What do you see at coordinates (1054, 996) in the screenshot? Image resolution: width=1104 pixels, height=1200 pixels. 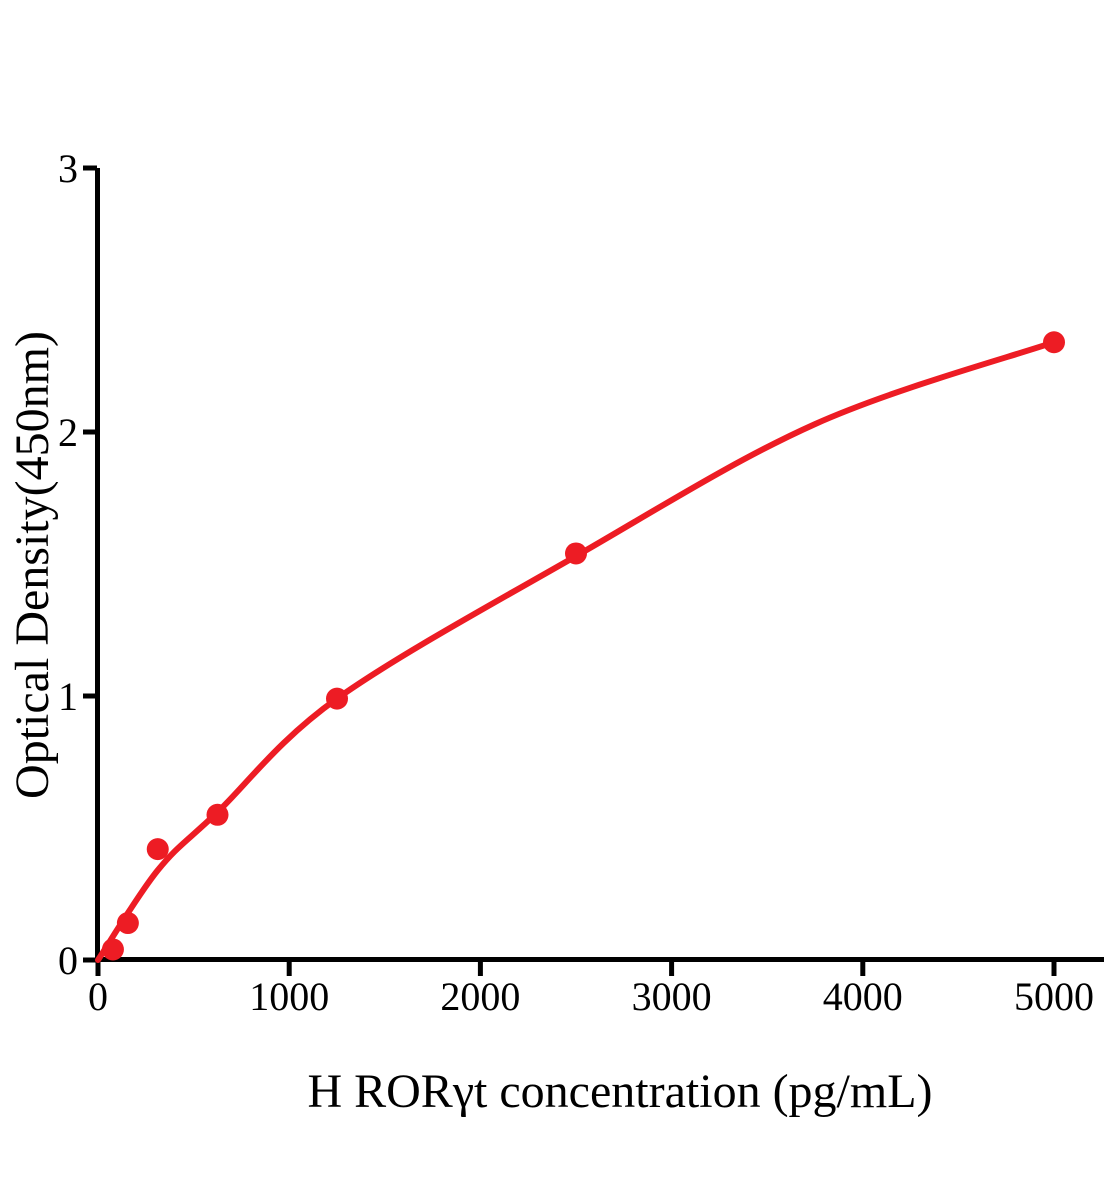 I see `x-tick-label: 5000` at bounding box center [1054, 996].